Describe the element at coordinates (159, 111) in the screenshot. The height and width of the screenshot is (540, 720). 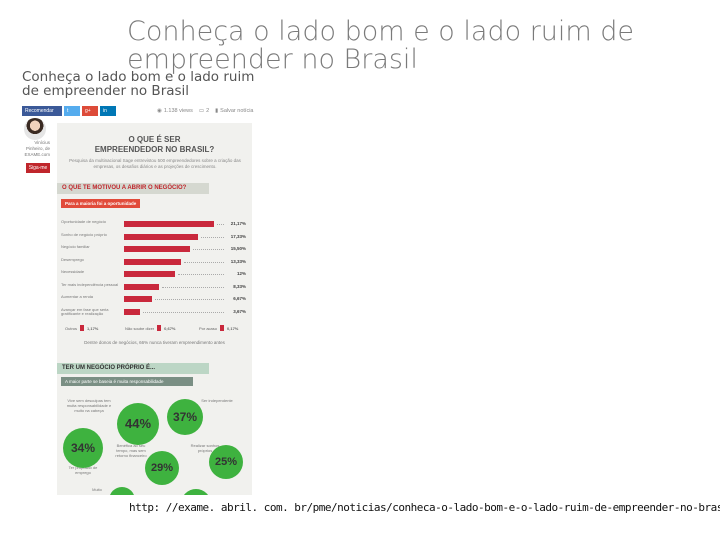
I see `eye-icon: ◉` at that location.